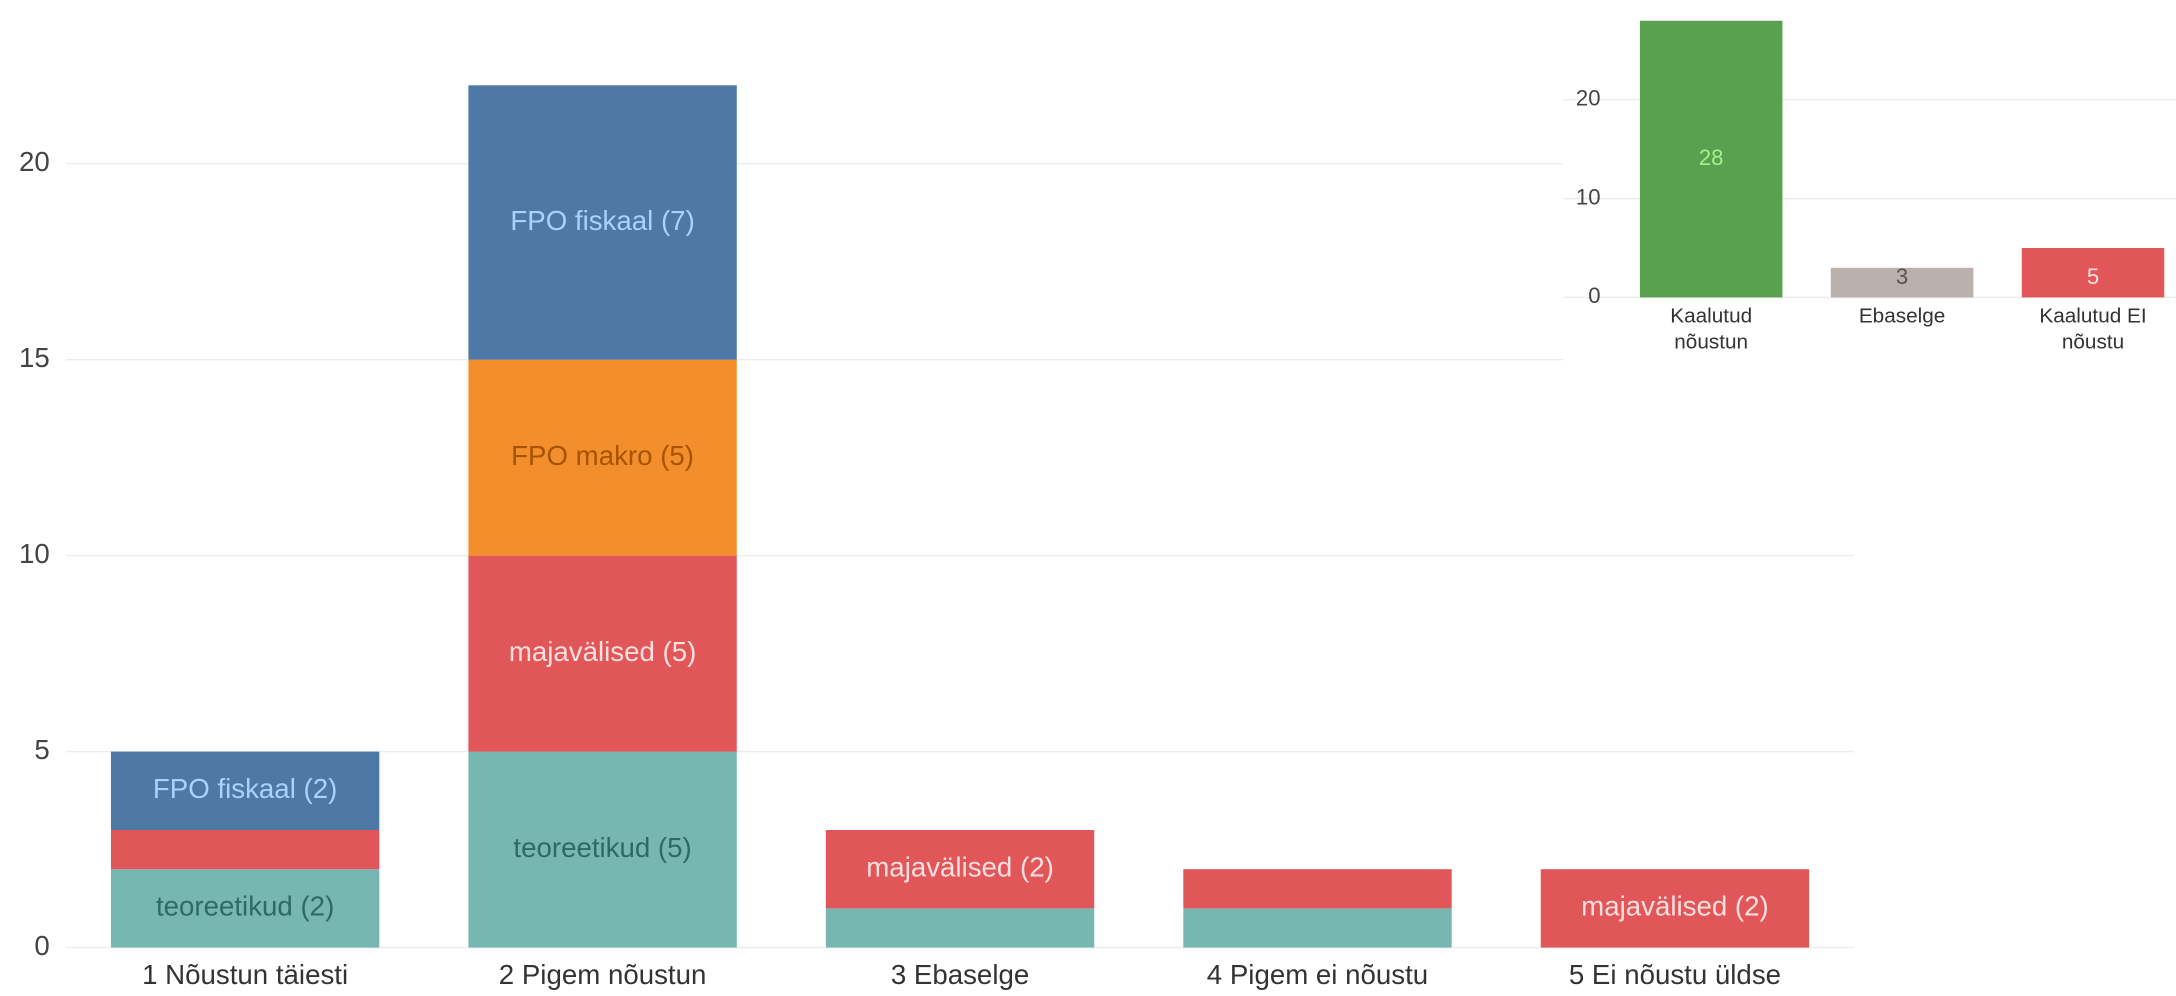 The image size is (2176, 996). Describe the element at coordinates (603, 974) in the screenshot. I see `x-tick-label: 2 Pigem nõustun` at that location.